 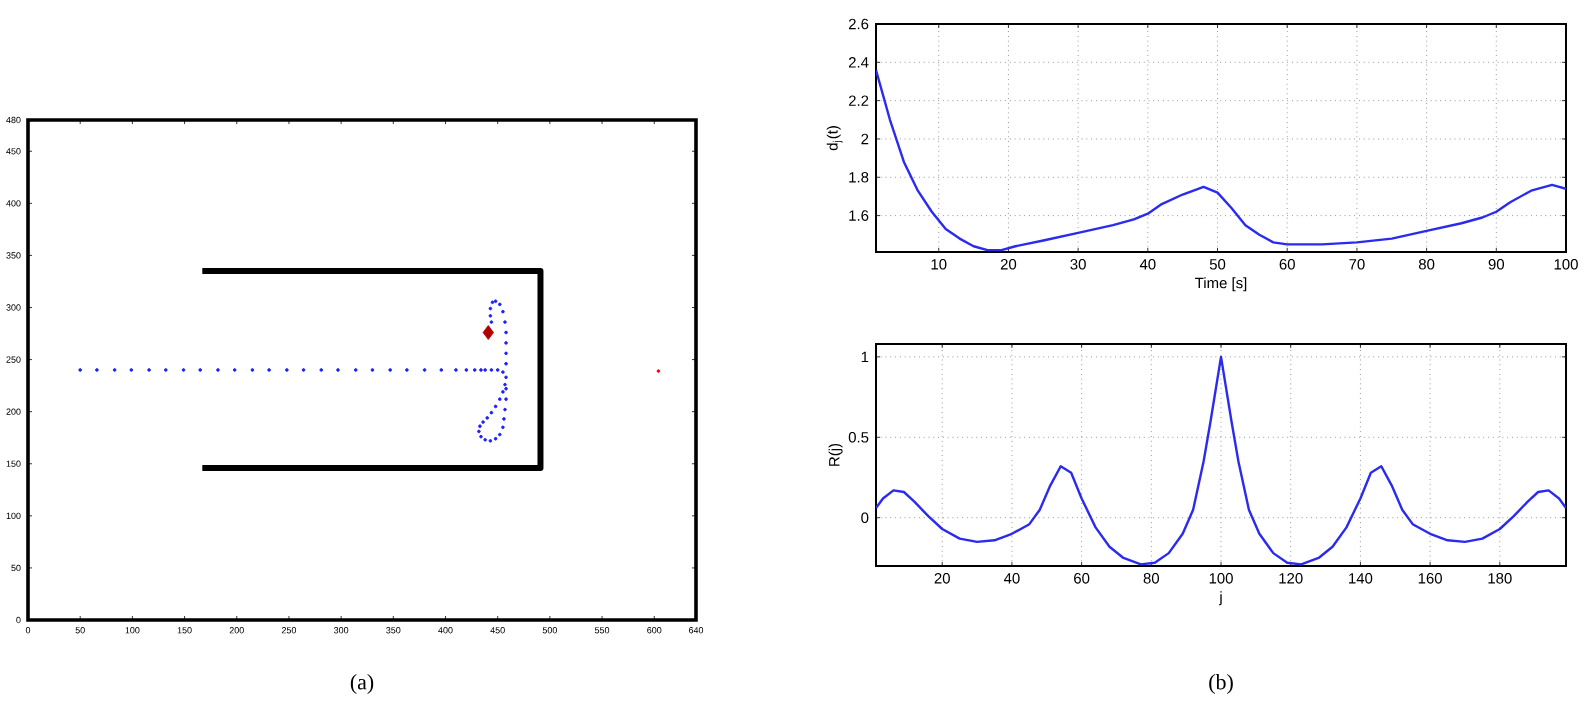 What do you see at coordinates (1221, 684) in the screenshot?
I see `text: (b)` at bounding box center [1221, 684].